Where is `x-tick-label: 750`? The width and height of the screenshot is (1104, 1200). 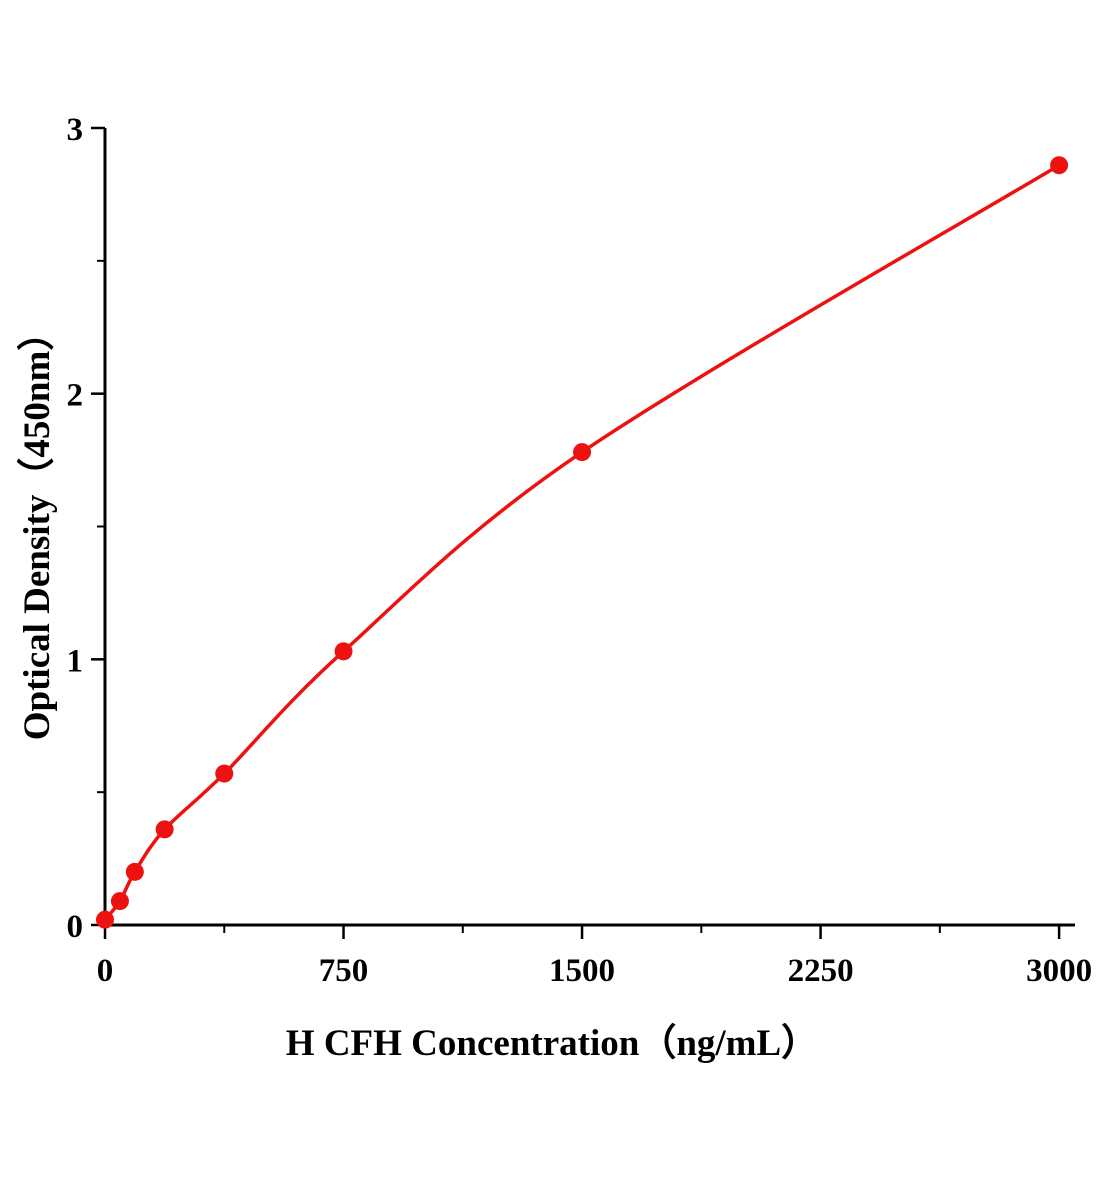
x-tick-label: 750 is located at coordinates (344, 971).